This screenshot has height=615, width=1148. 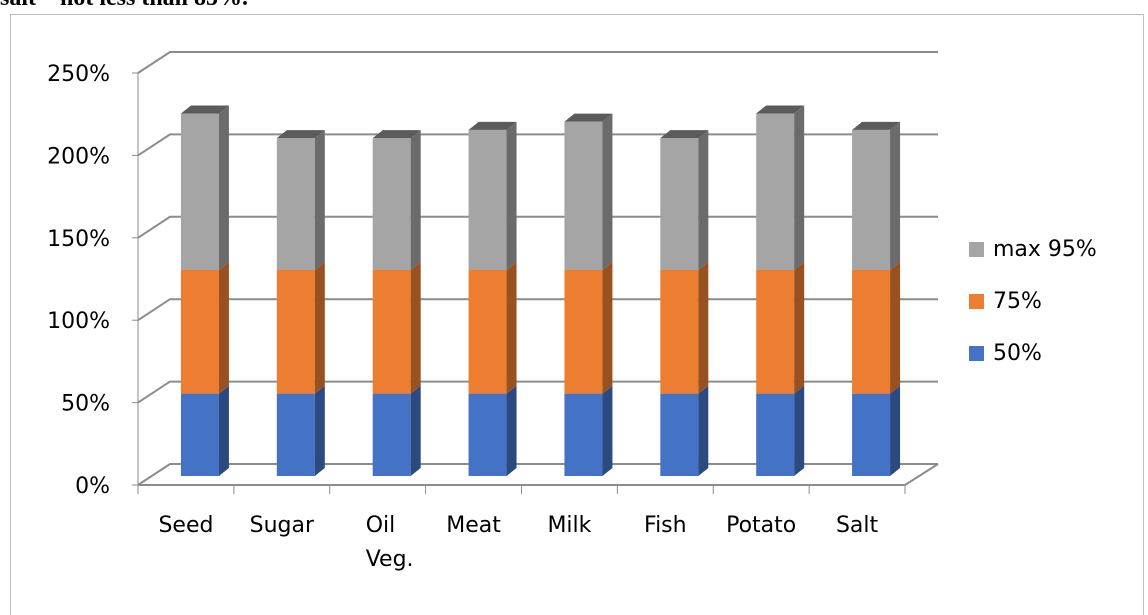 I want to click on header-text: salt – not less than 85%., so click(x=124, y=6).